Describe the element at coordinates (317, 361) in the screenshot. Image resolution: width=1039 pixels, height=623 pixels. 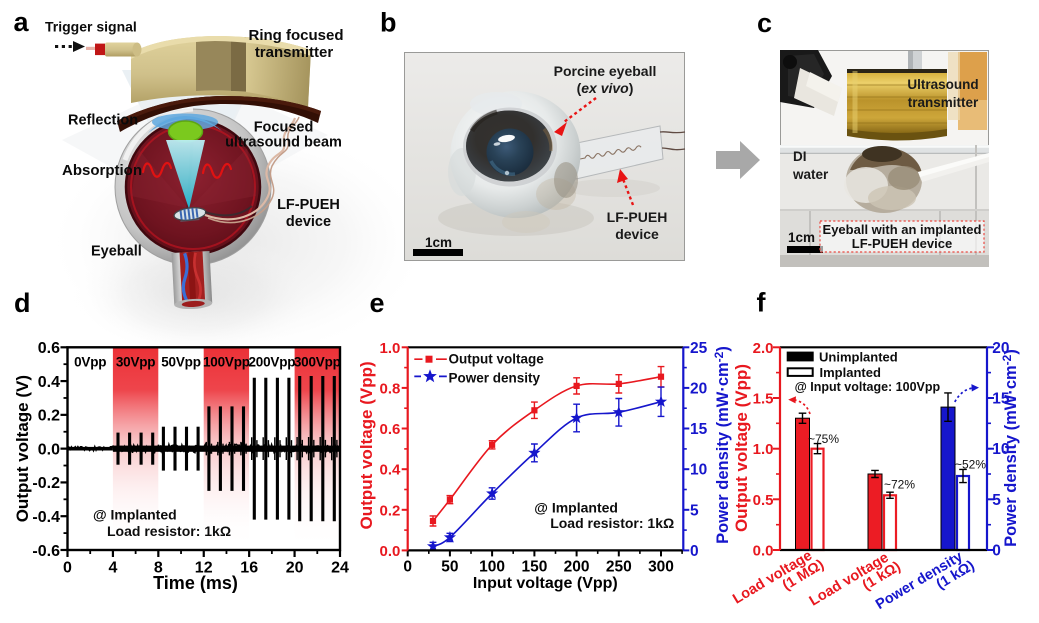
I see `svg-text: 300Vpp` at that location.